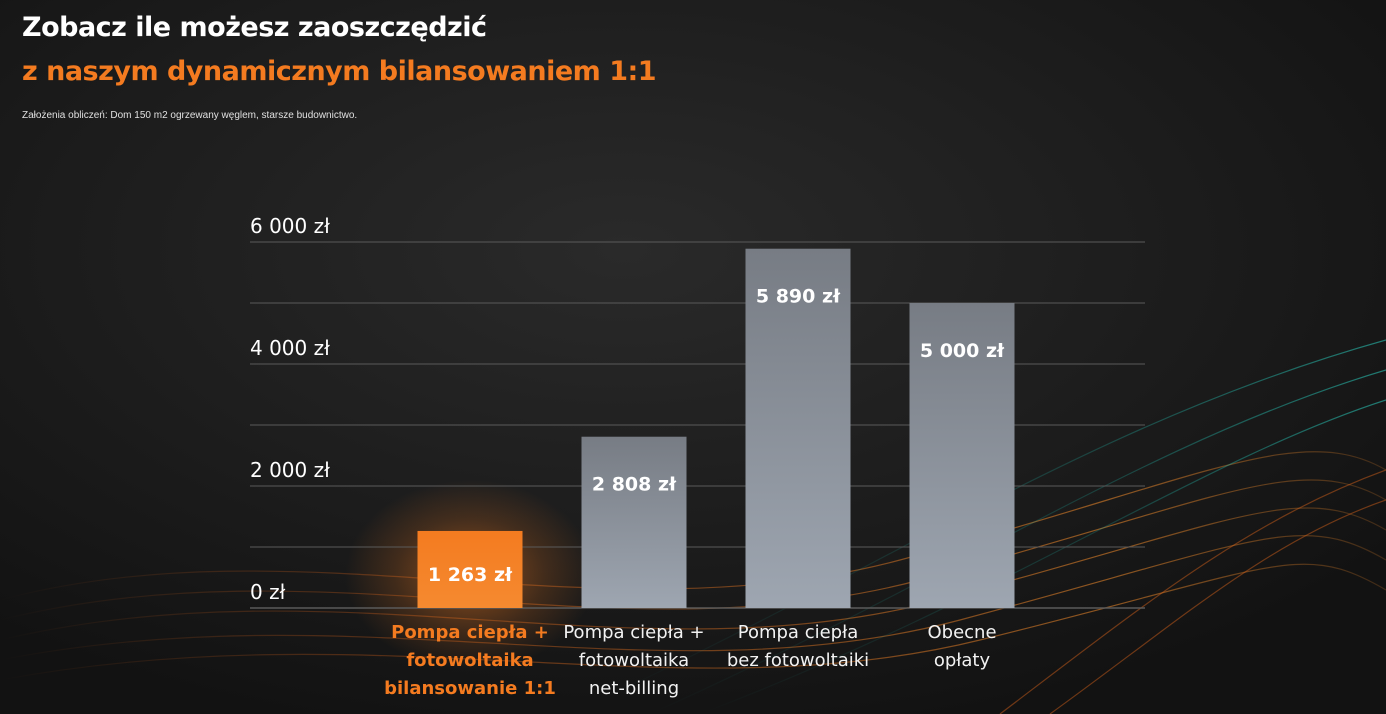 The width and height of the screenshot is (1386, 714). What do you see at coordinates (962, 646) in the screenshot?
I see `category-label: Obecne opłaty` at bounding box center [962, 646].